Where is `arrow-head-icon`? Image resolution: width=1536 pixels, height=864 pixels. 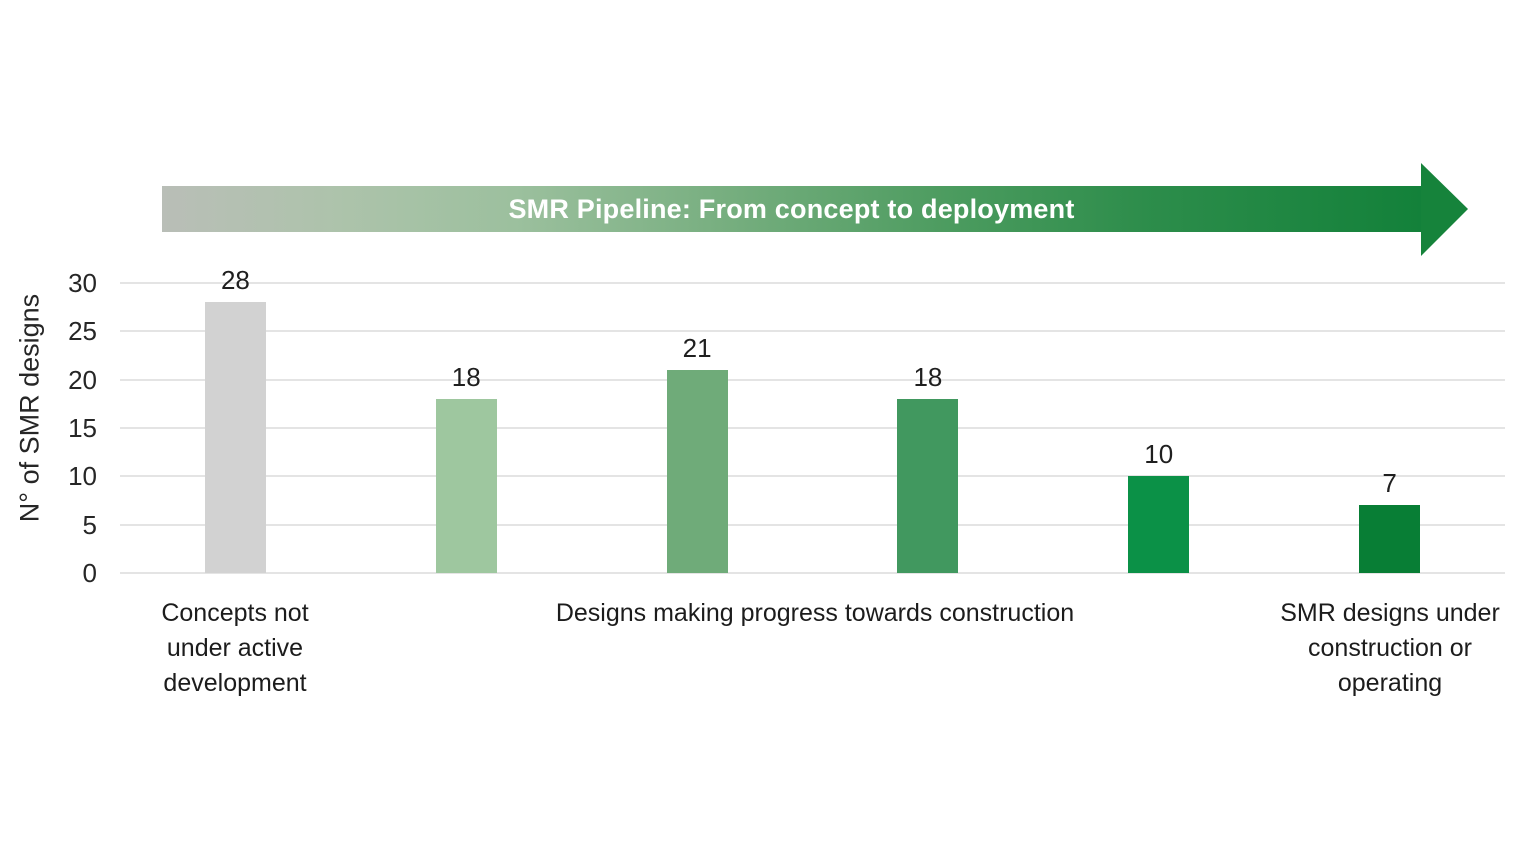
arrow-head-icon is located at coordinates (1444, 209).